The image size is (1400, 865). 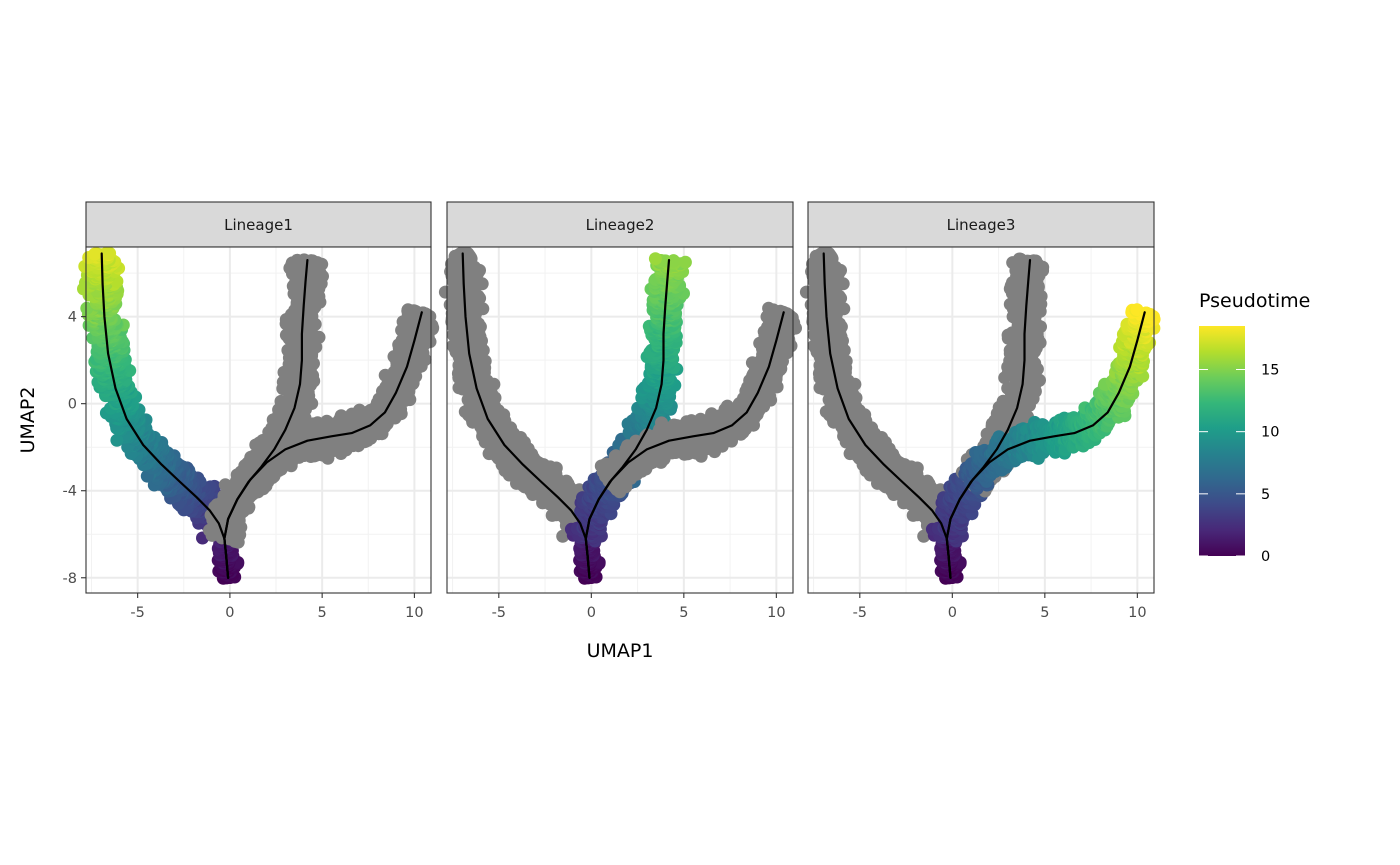 What do you see at coordinates (414, 613) in the screenshot?
I see `x-tick-label: 10` at bounding box center [414, 613].